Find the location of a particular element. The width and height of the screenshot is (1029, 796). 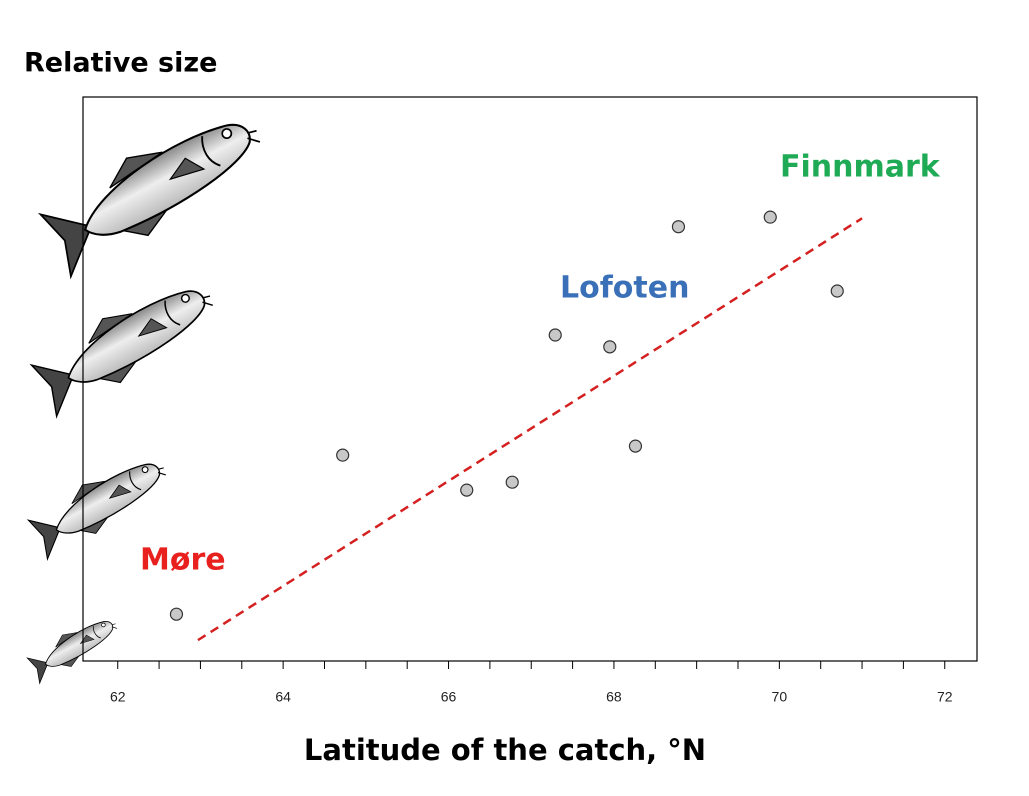

x-tick-label: 70 is located at coordinates (780, 697).